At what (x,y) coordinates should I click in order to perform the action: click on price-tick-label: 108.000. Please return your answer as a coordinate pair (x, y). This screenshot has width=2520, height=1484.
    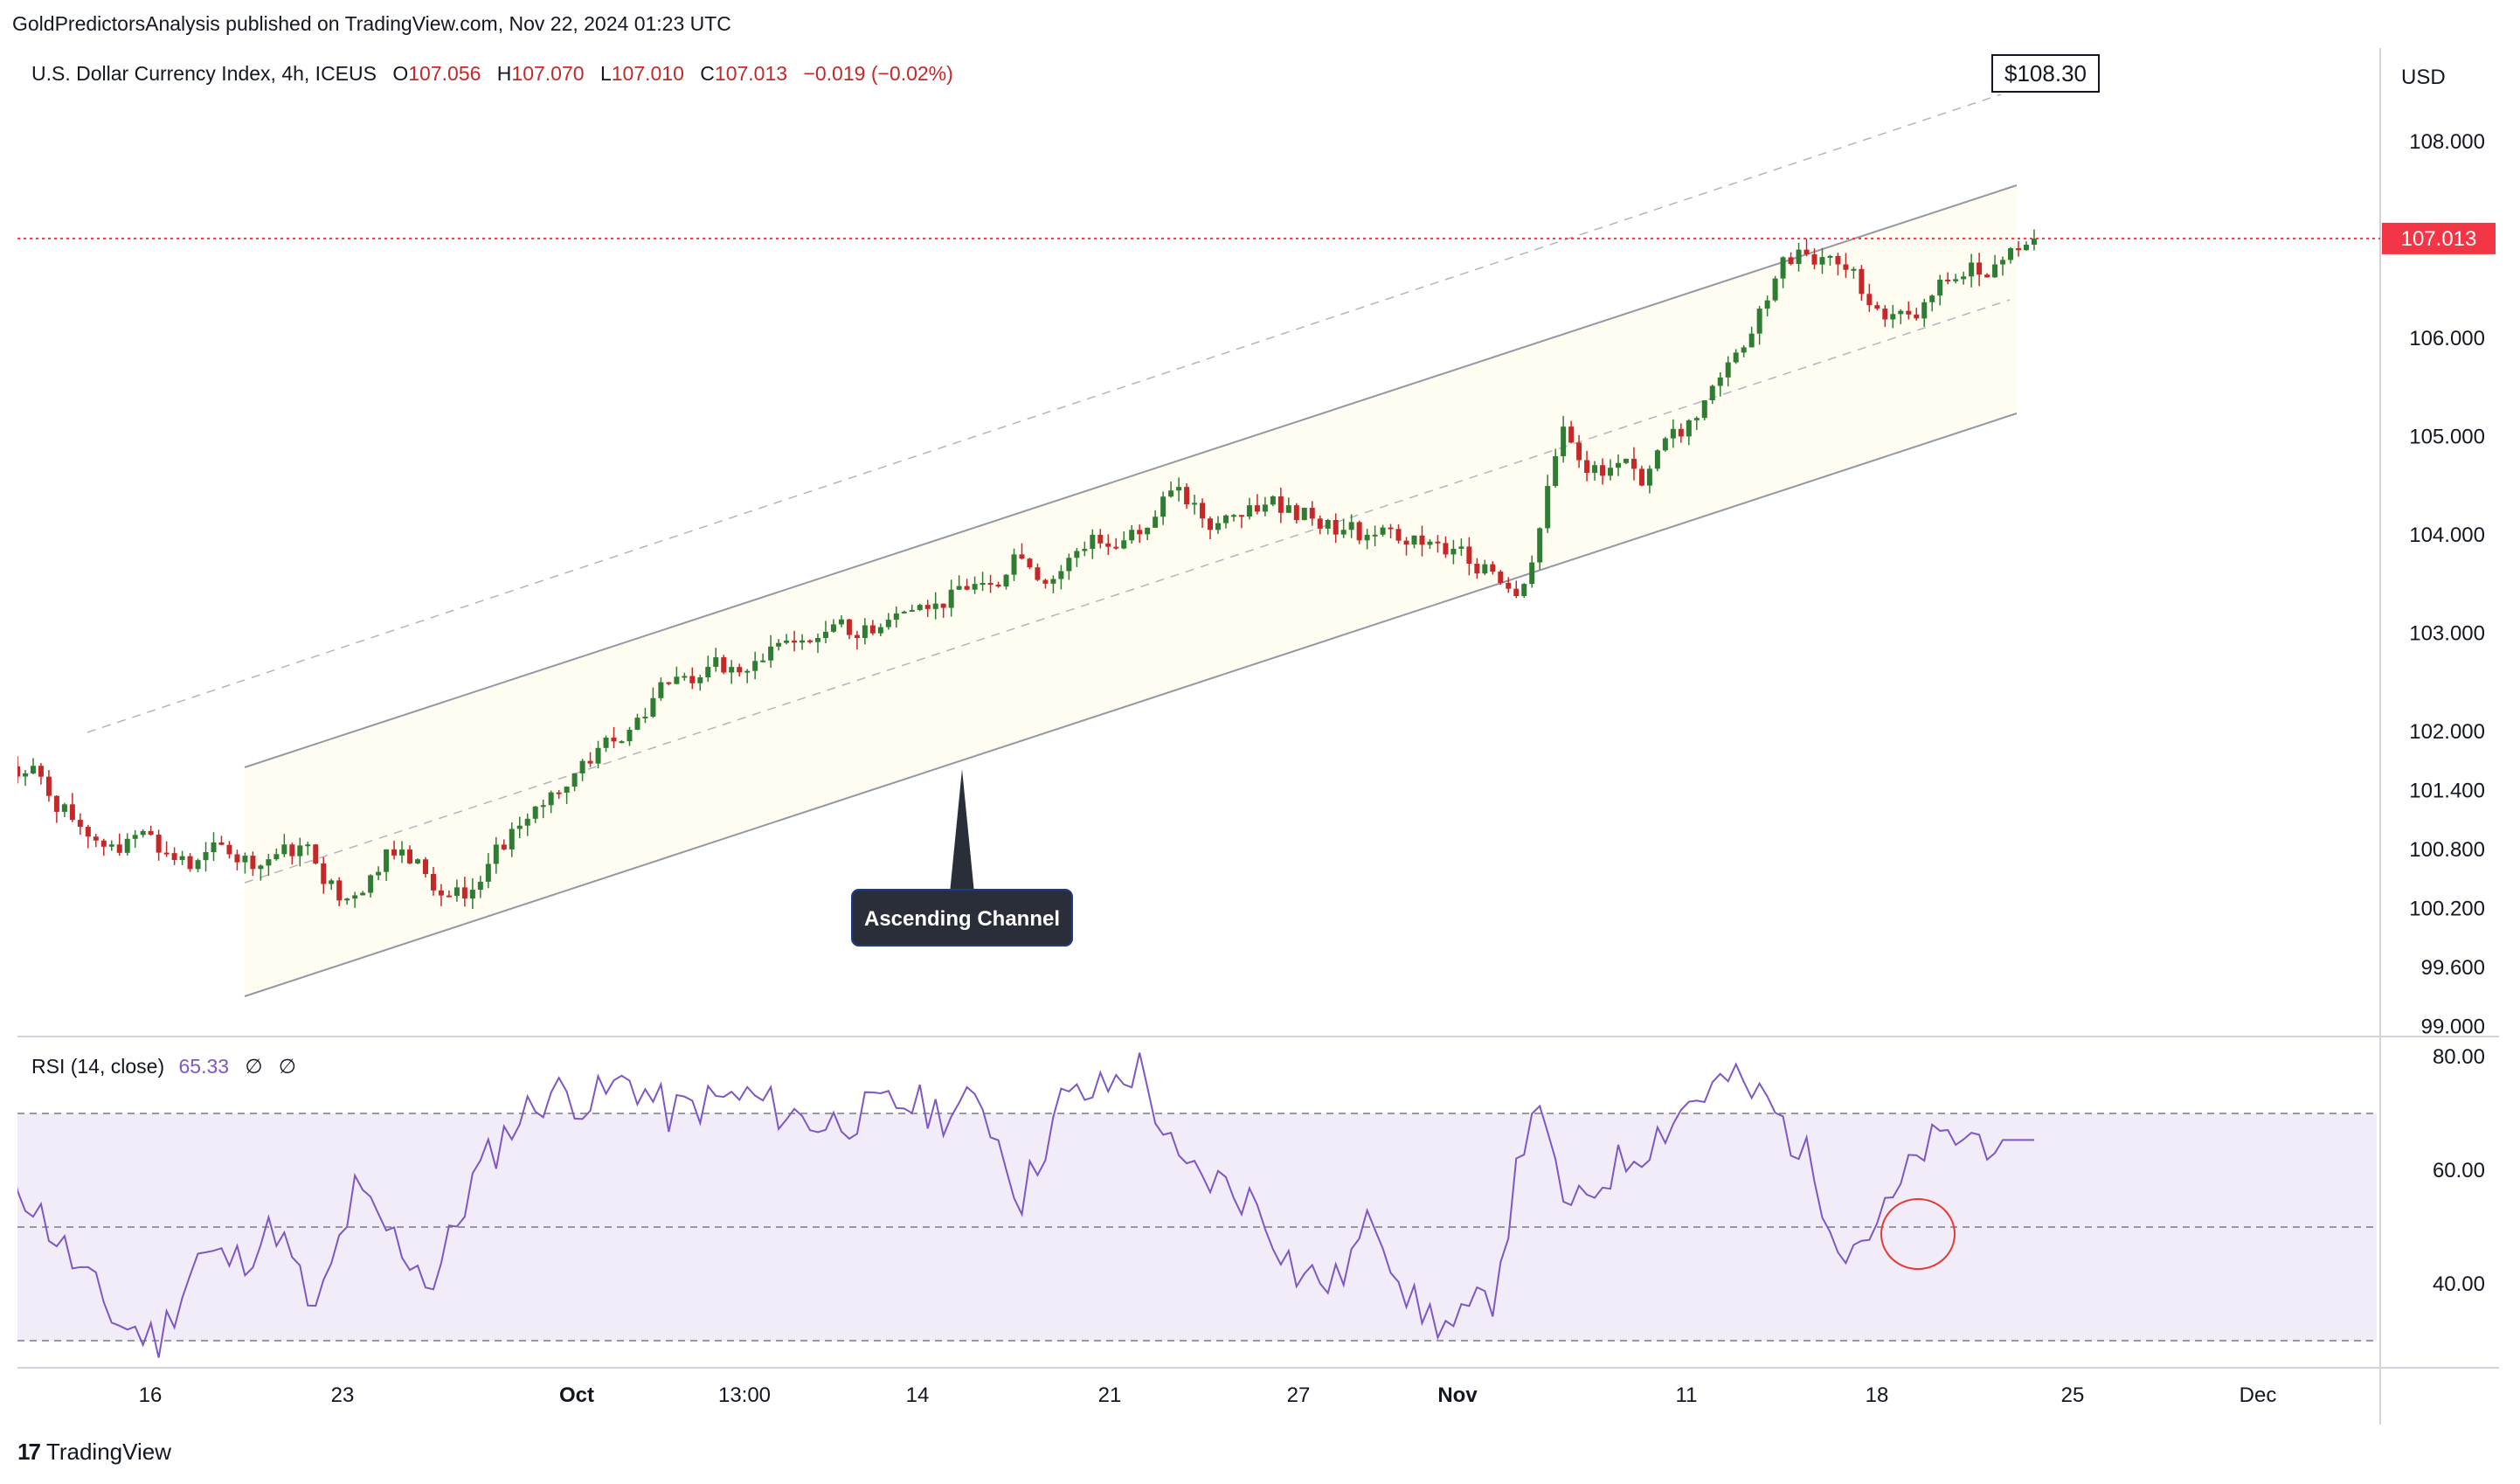
    Looking at the image, I should click on (2447, 142).